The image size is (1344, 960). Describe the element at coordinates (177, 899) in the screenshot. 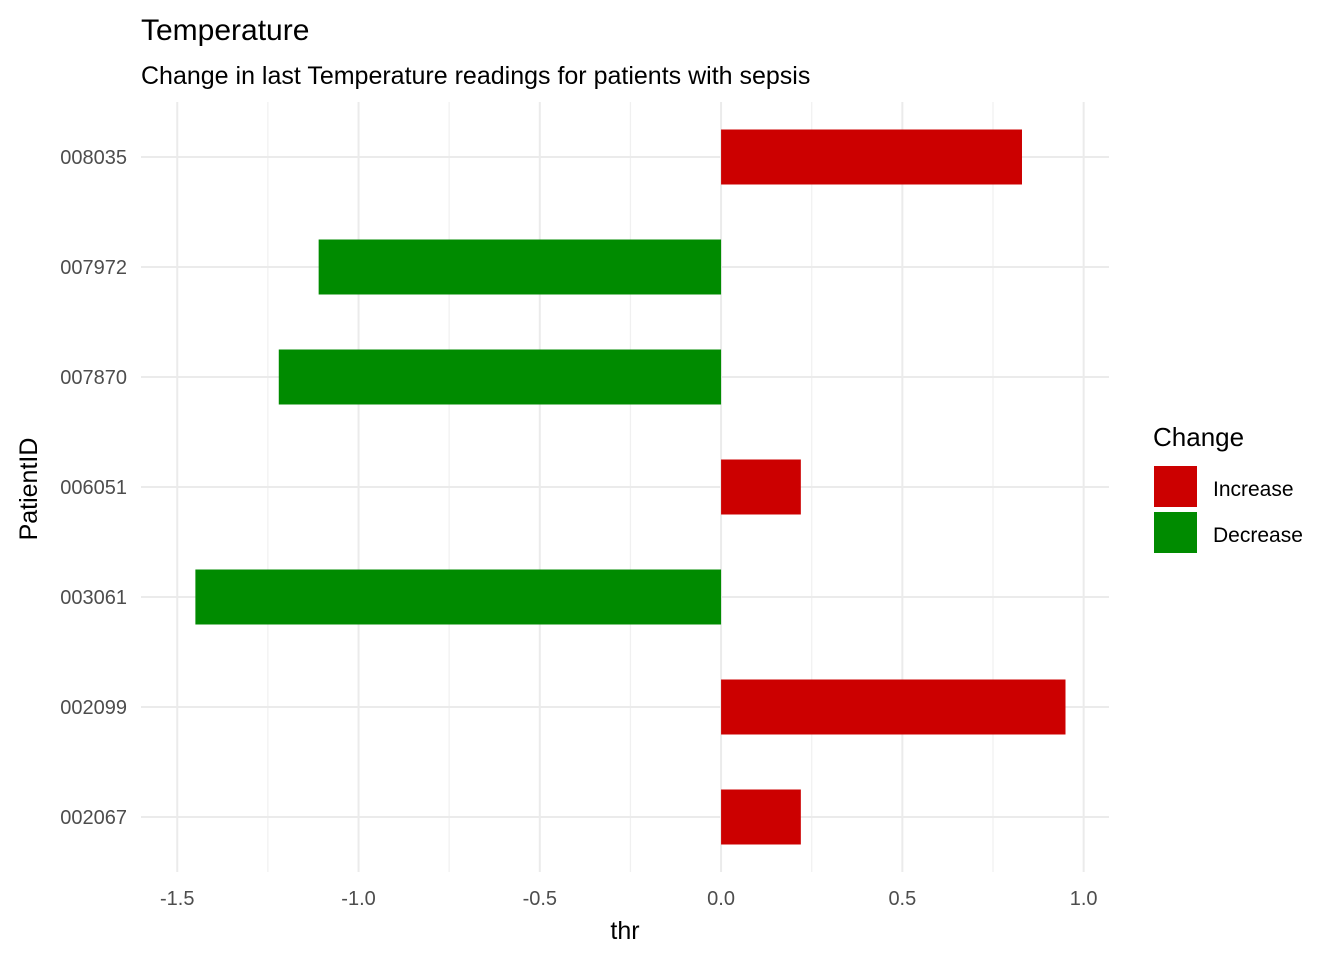

I see `x-tick-label: -1.5` at that location.